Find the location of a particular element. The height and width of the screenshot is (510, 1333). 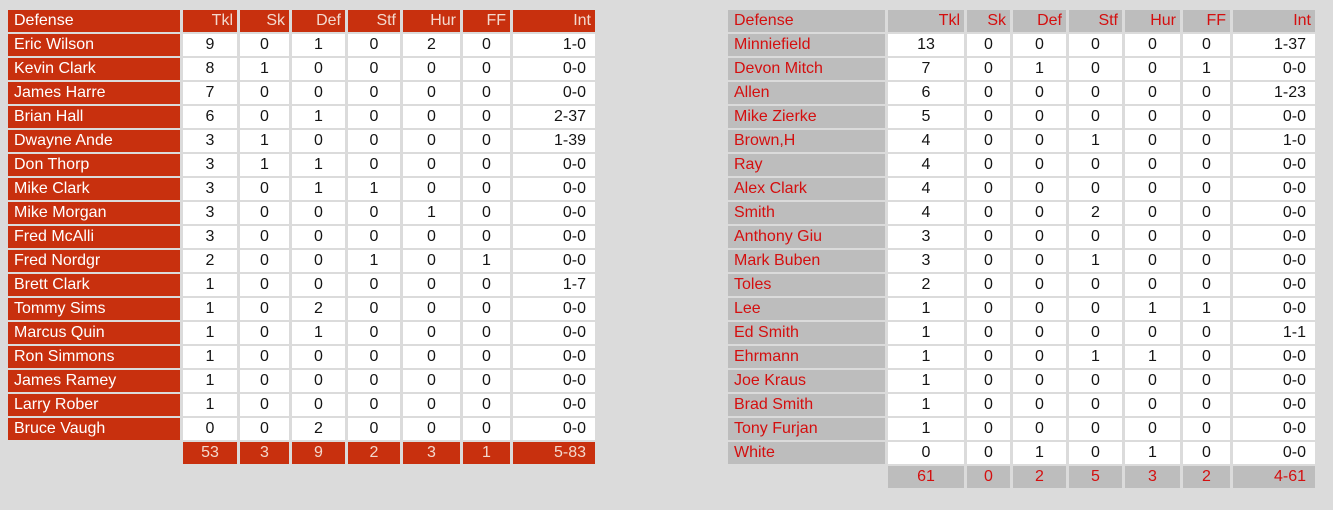

total-value-cell: 1 is located at coordinates (486, 453).